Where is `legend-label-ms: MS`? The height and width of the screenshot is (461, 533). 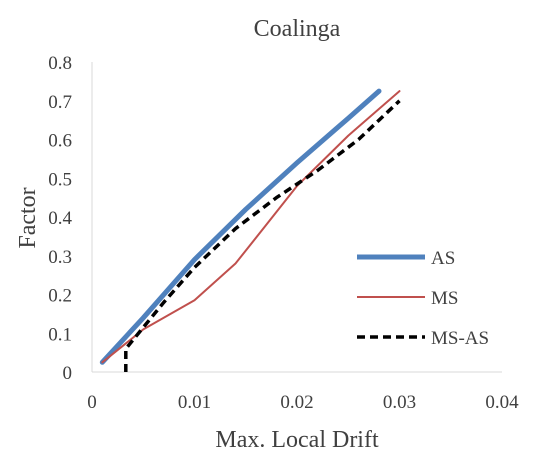
legend-label-ms: MS is located at coordinates (444, 298).